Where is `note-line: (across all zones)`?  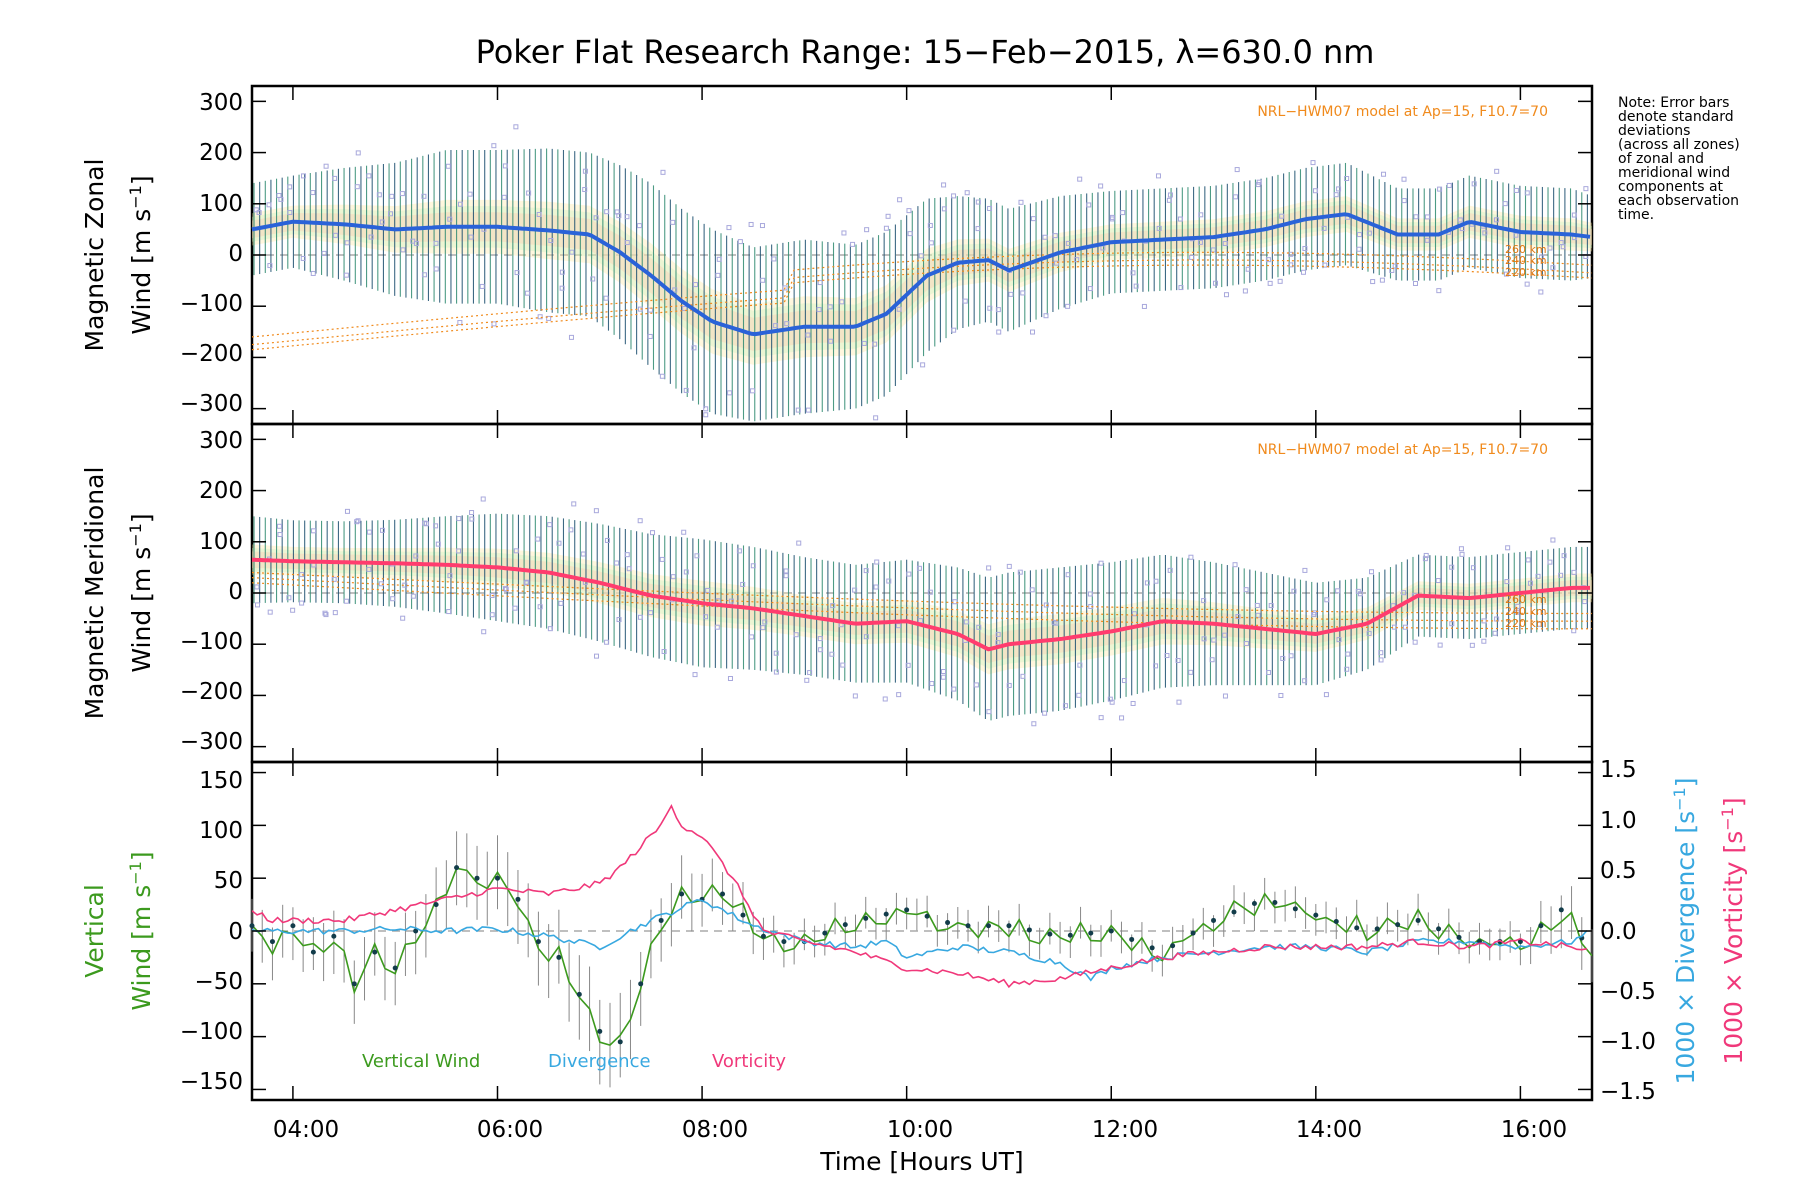
note-line: (across all zones) is located at coordinates (1679, 145).